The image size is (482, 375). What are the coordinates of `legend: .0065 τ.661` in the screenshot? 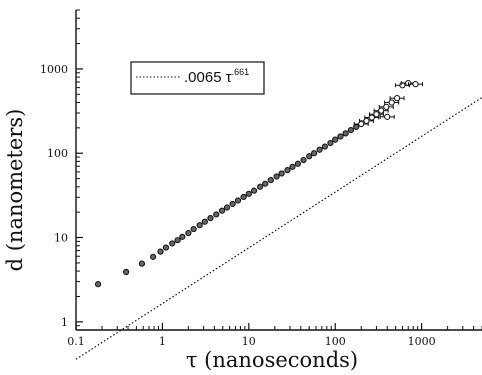 It's located at (197, 78).